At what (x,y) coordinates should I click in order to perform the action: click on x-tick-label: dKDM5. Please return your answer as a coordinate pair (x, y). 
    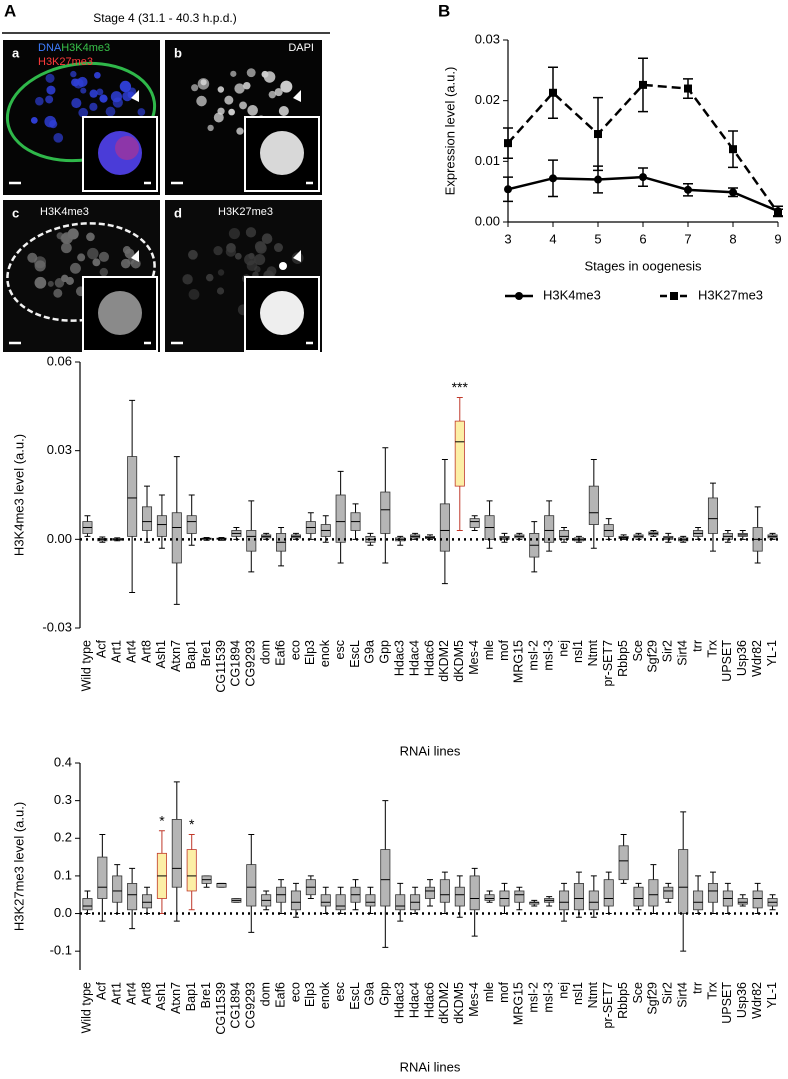
    Looking at the image, I should click on (459, 1003).